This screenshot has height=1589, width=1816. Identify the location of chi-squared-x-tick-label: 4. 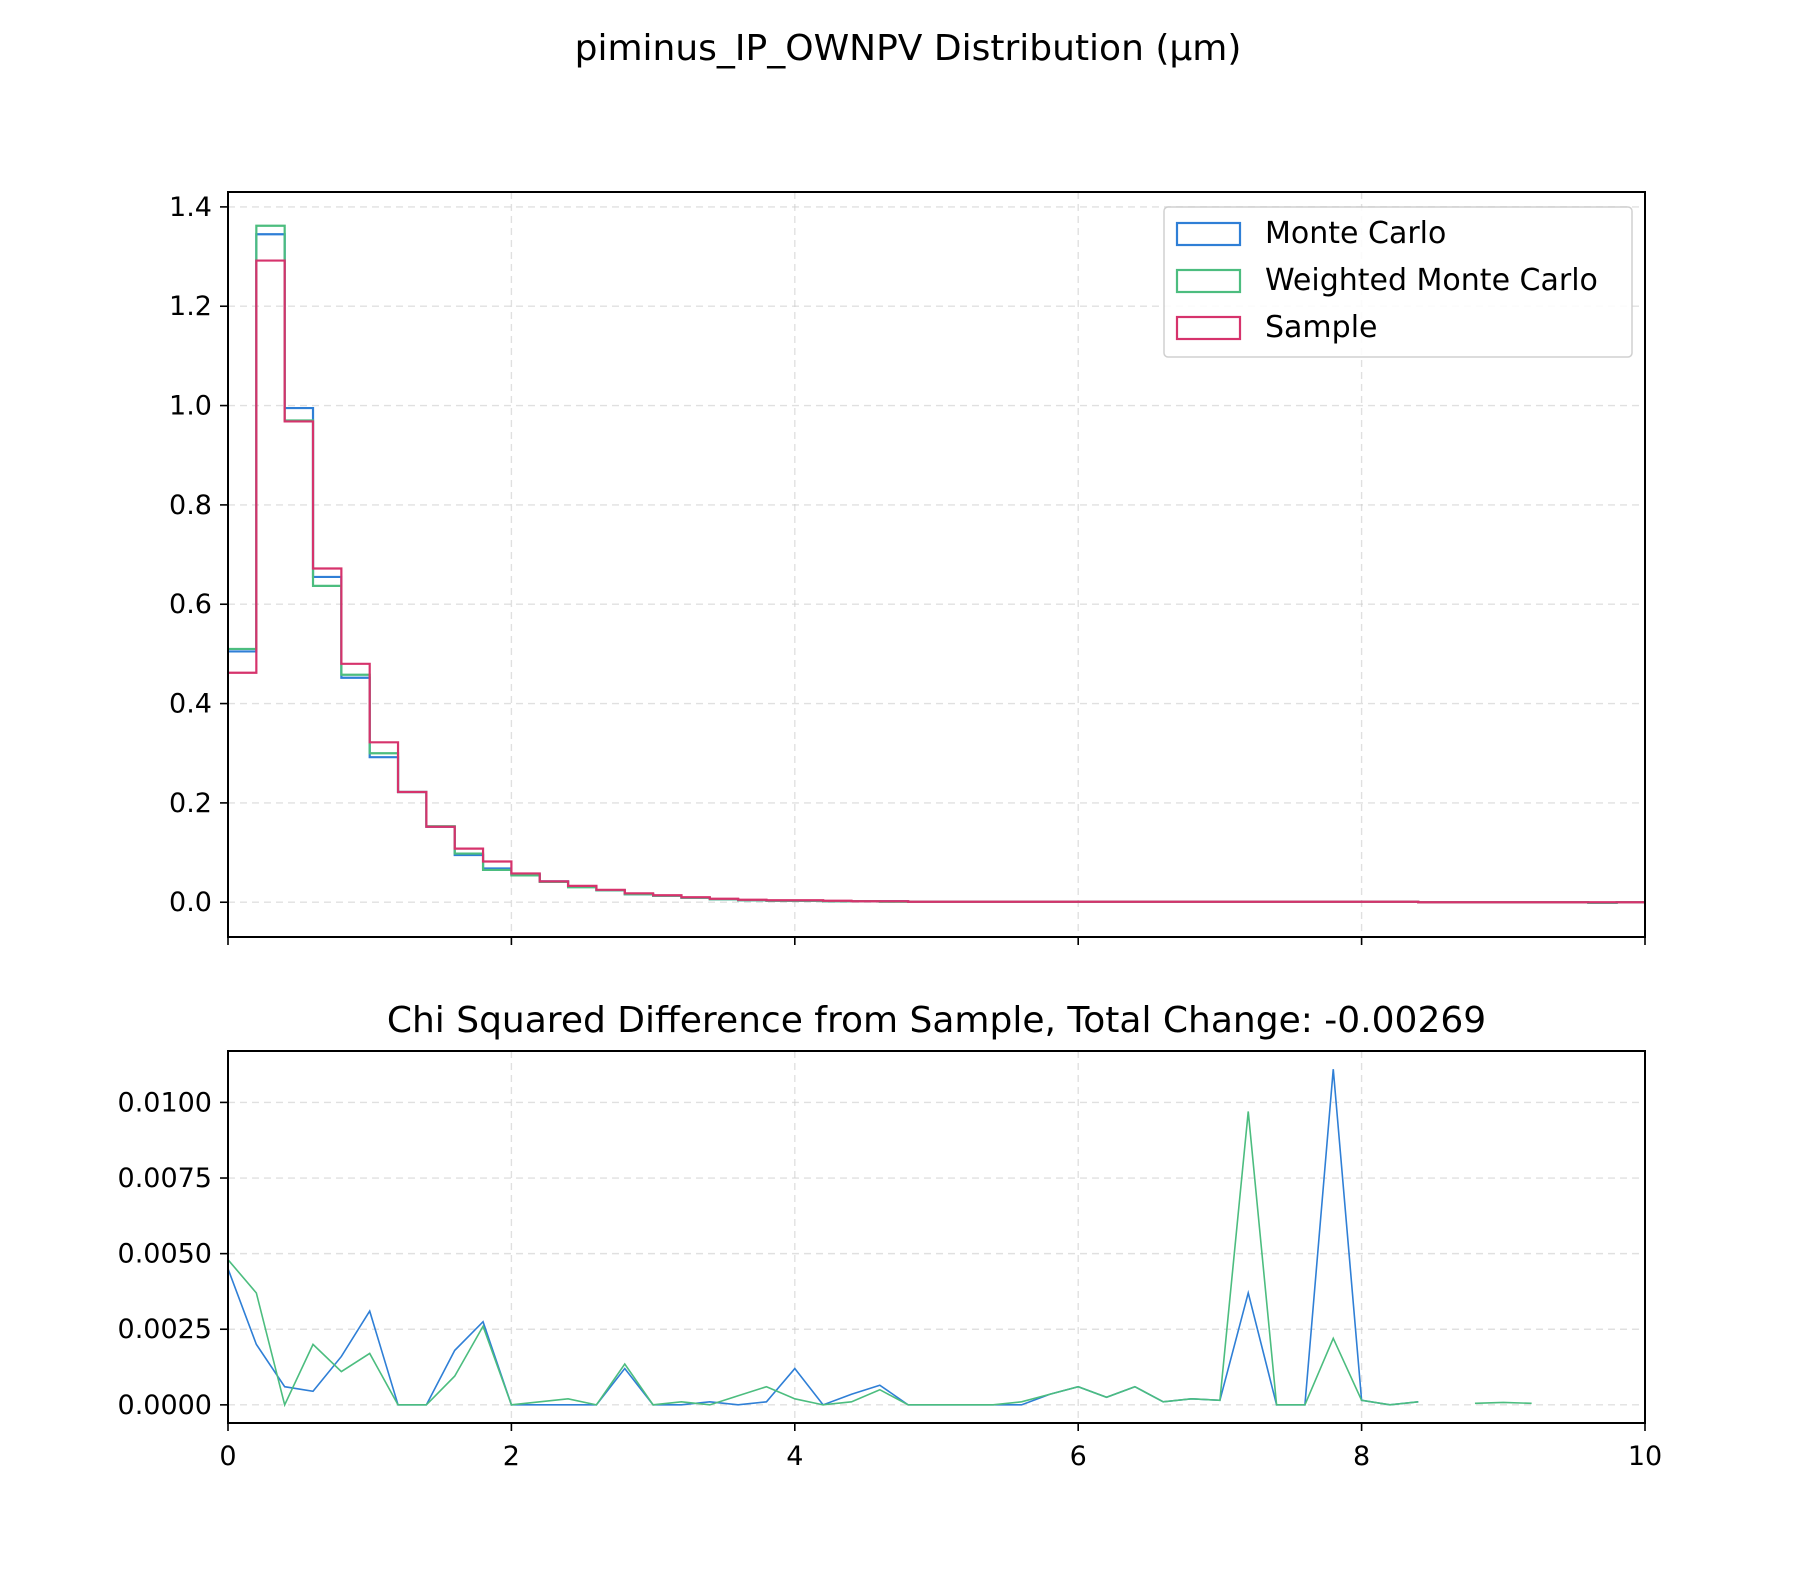
(794, 1456).